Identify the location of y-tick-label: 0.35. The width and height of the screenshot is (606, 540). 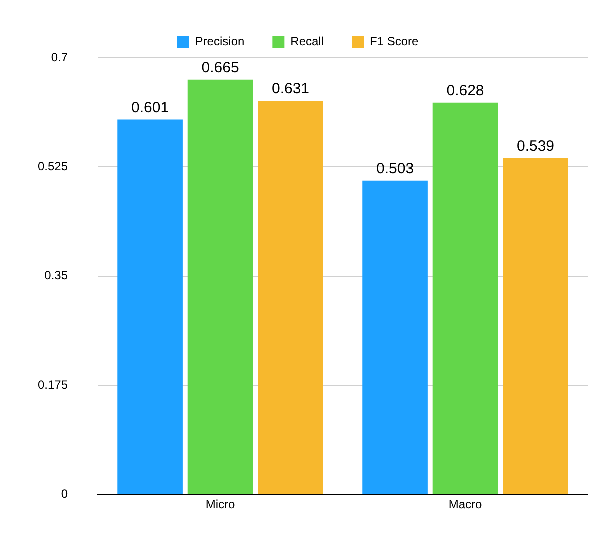
(56, 275).